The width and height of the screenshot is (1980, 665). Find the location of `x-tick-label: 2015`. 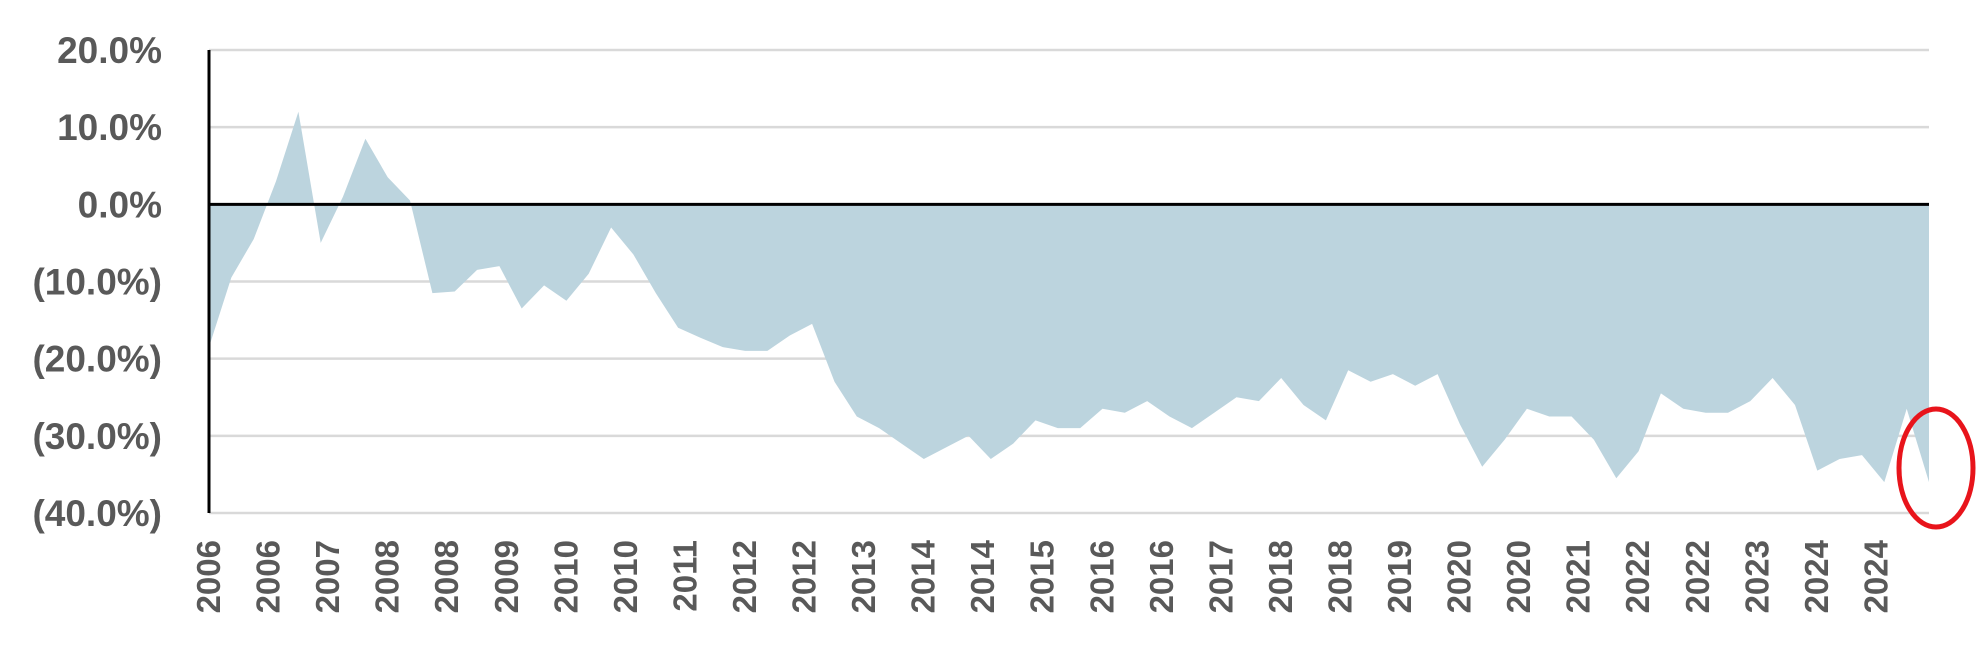

x-tick-label: 2015 is located at coordinates (1042, 576).